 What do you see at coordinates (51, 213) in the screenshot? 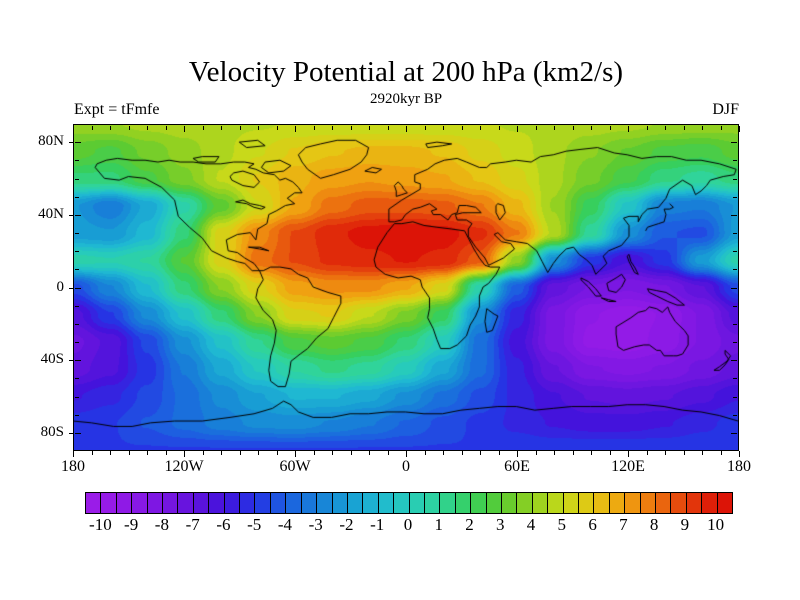
I see `lat-tick-label: 40N` at bounding box center [51, 213].